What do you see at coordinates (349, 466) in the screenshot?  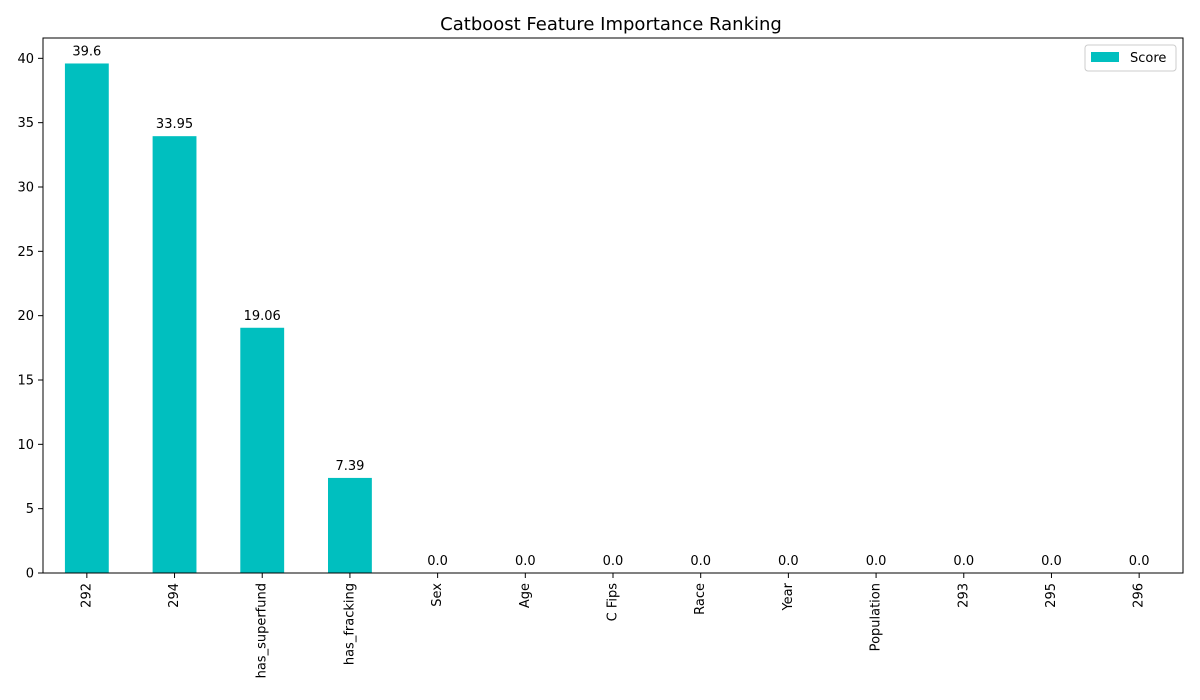 I see `bar-value-label: 7.39` at bounding box center [349, 466].